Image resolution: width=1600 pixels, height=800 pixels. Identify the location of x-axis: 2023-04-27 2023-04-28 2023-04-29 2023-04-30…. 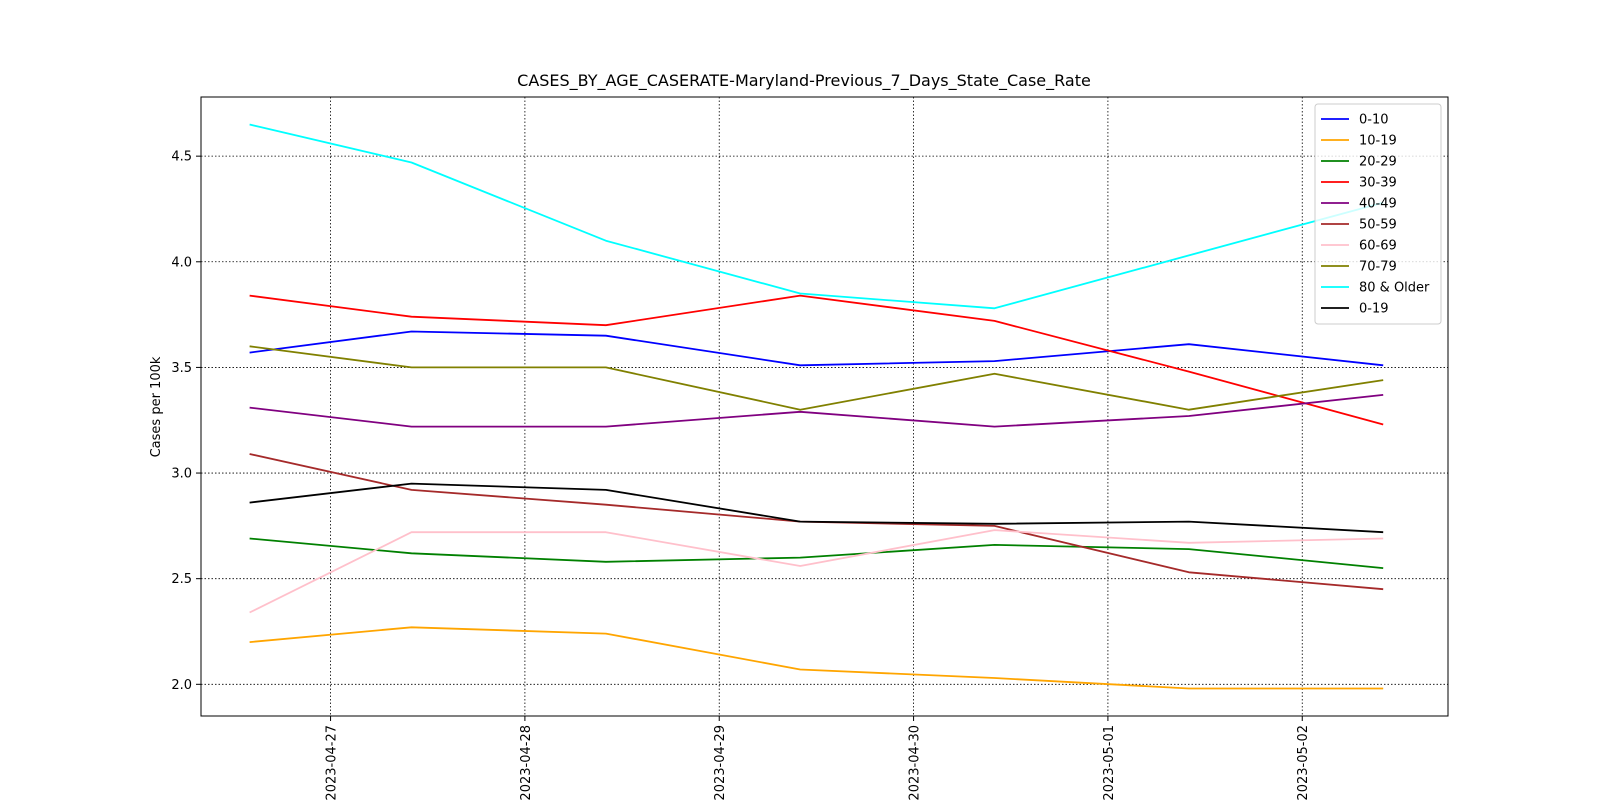
(818, 758).